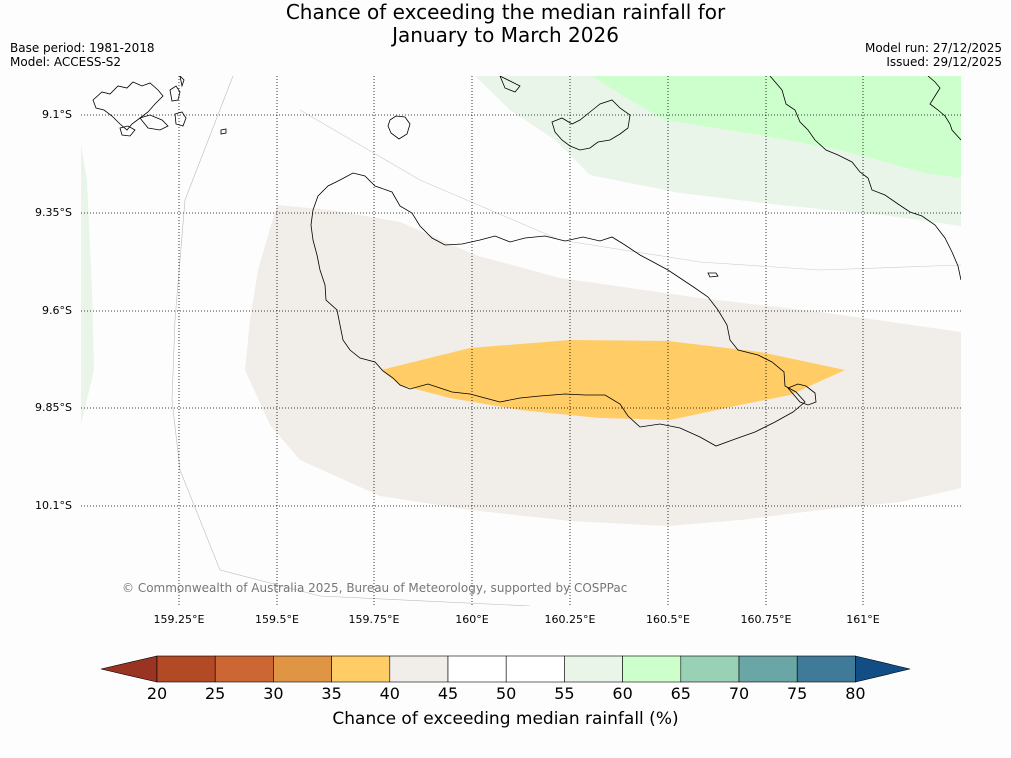 This screenshot has height=758, width=1011. Describe the element at coordinates (505, 35) in the screenshot. I see `chart-title-line2: January to March 2026` at that location.